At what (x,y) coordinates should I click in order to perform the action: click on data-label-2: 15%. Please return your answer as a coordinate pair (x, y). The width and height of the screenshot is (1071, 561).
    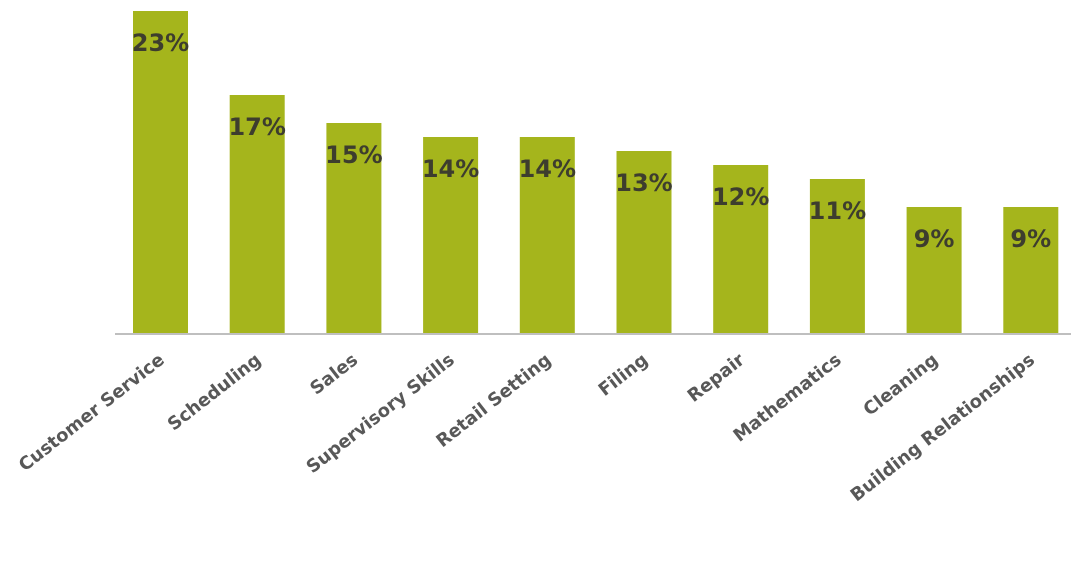
    Looking at the image, I should click on (353, 155).